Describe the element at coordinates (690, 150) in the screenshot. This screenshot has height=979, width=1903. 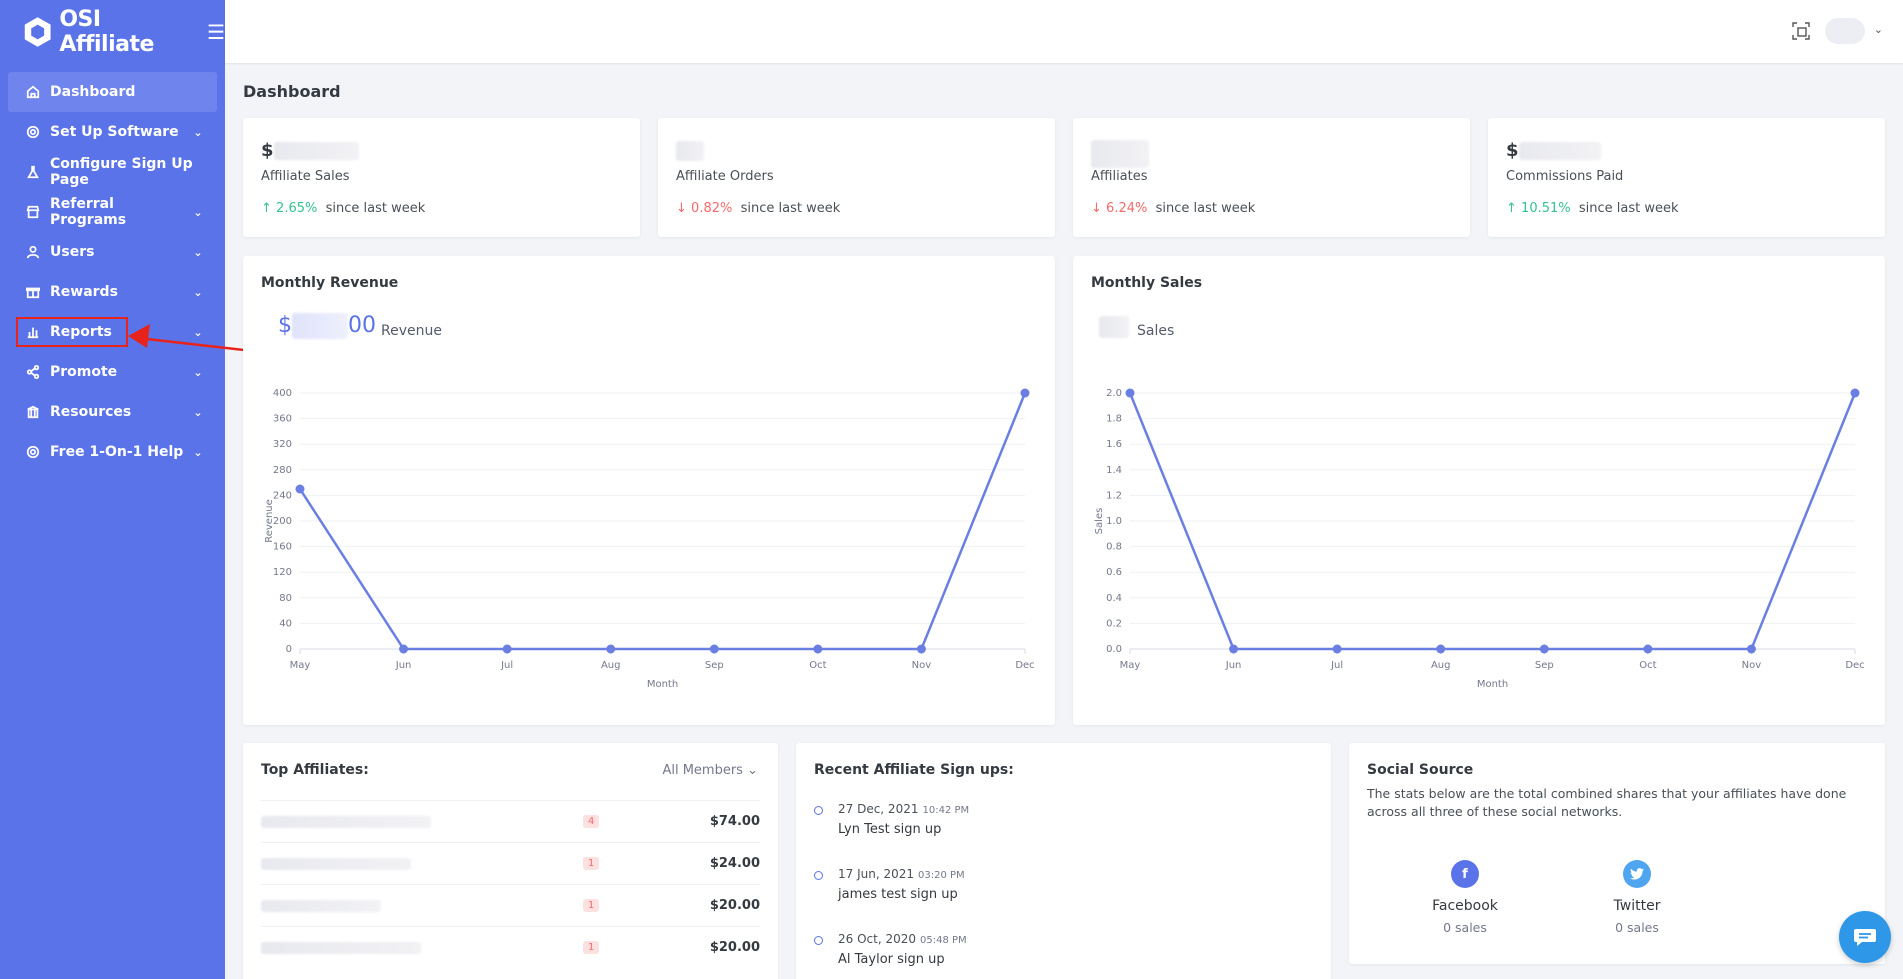
I see `stat-value` at that location.